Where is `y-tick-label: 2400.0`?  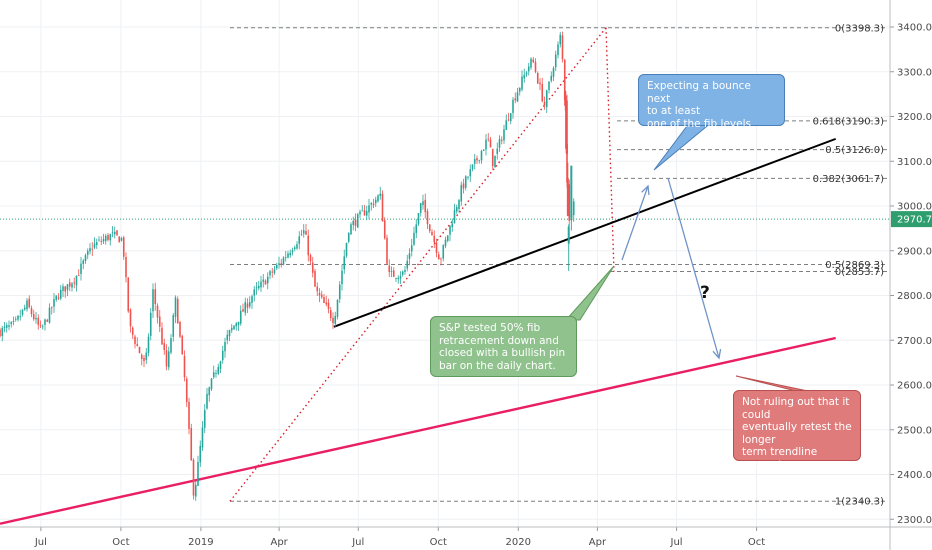 y-tick-label: 2400.0 is located at coordinates (914, 475).